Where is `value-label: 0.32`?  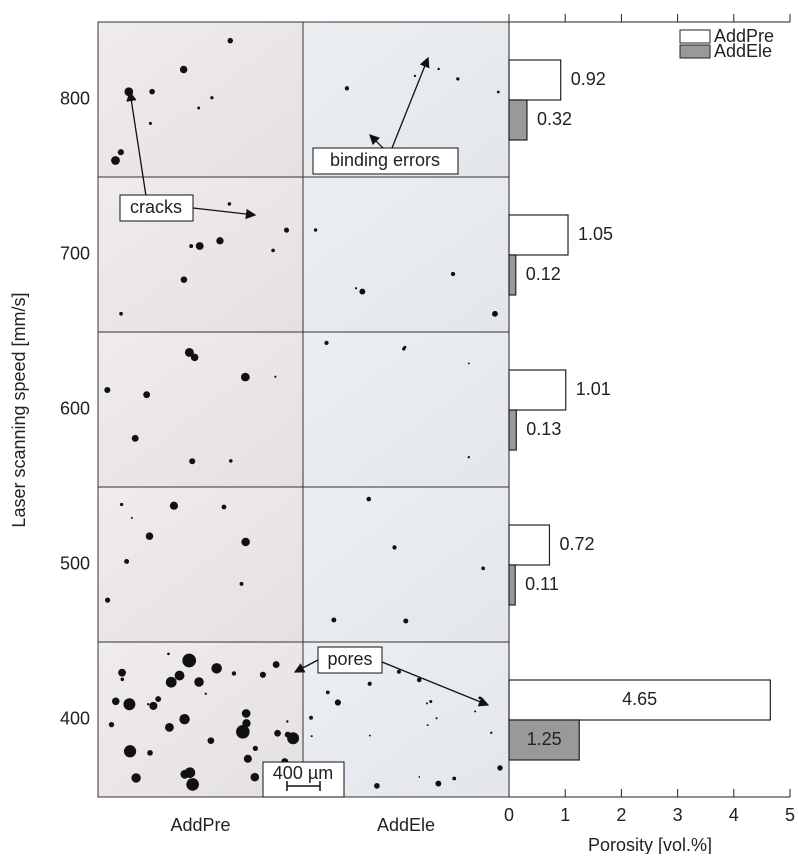 value-label: 0.32 is located at coordinates (554, 119).